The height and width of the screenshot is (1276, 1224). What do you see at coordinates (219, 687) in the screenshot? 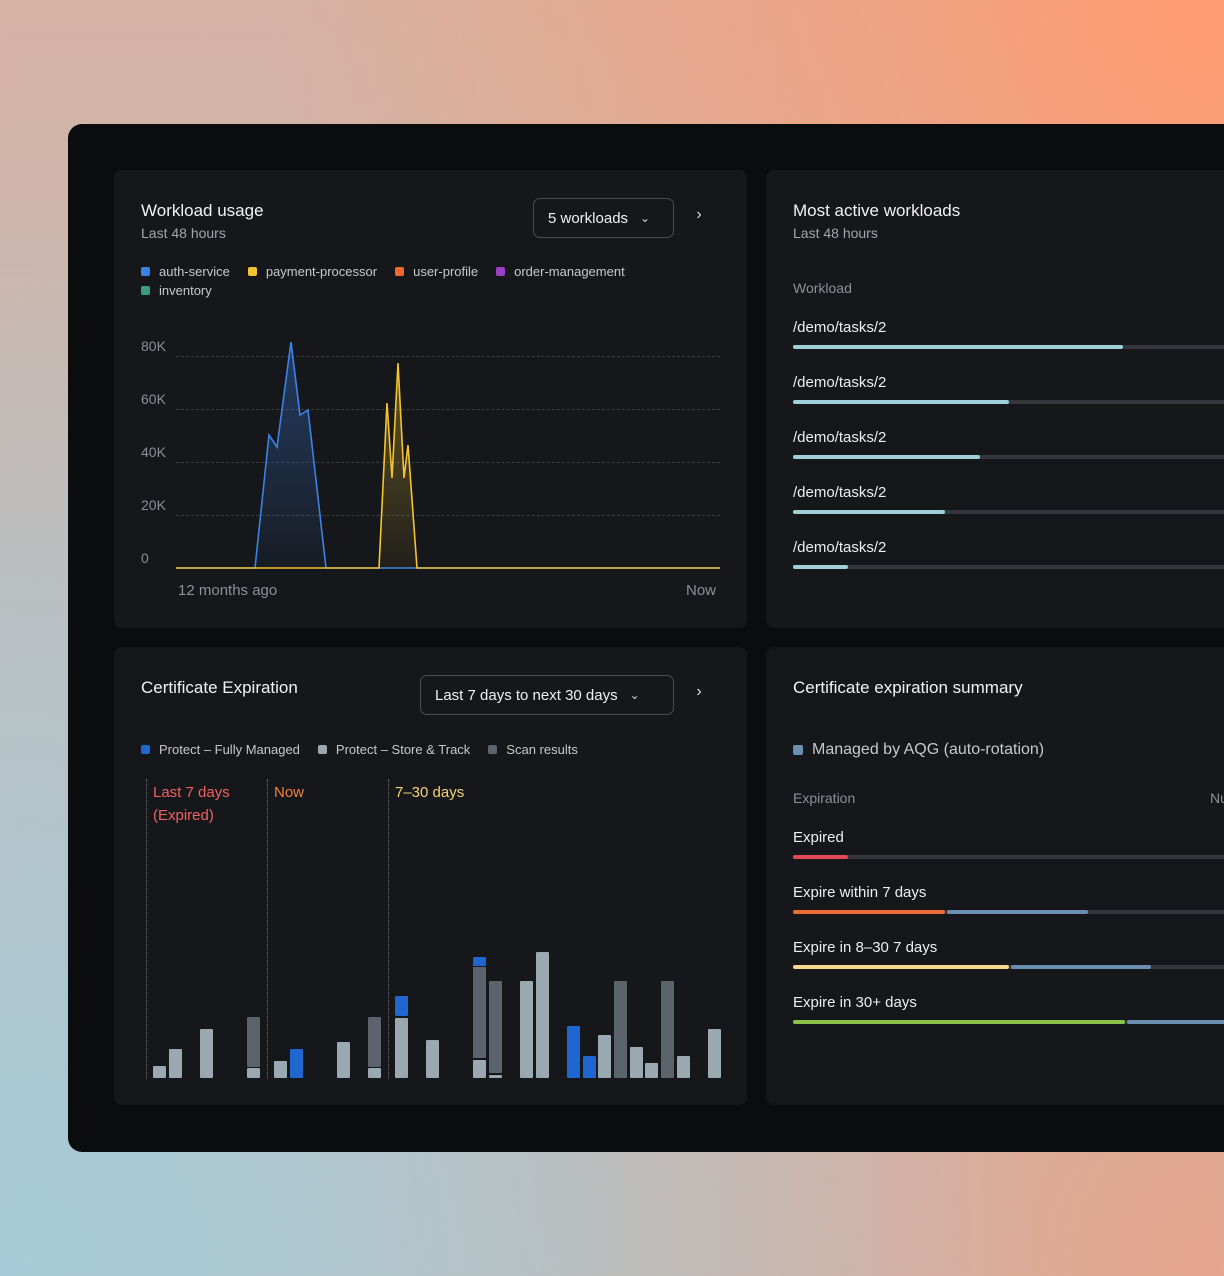
I see `card-title: Certificate Expiration` at bounding box center [219, 687].